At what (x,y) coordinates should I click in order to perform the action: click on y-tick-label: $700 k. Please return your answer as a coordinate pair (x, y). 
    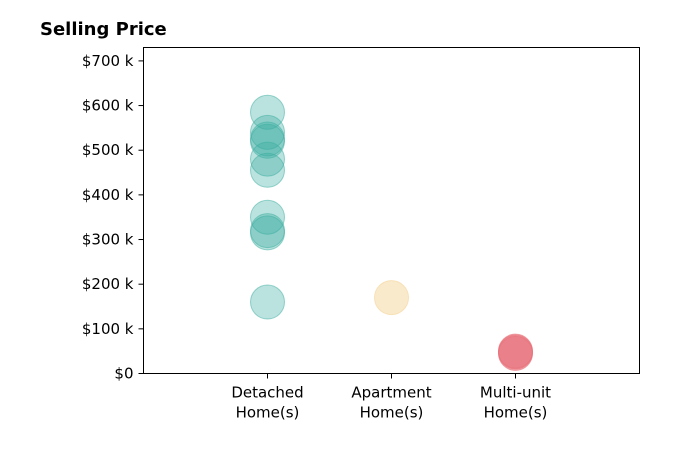
    Looking at the image, I should click on (108, 61).